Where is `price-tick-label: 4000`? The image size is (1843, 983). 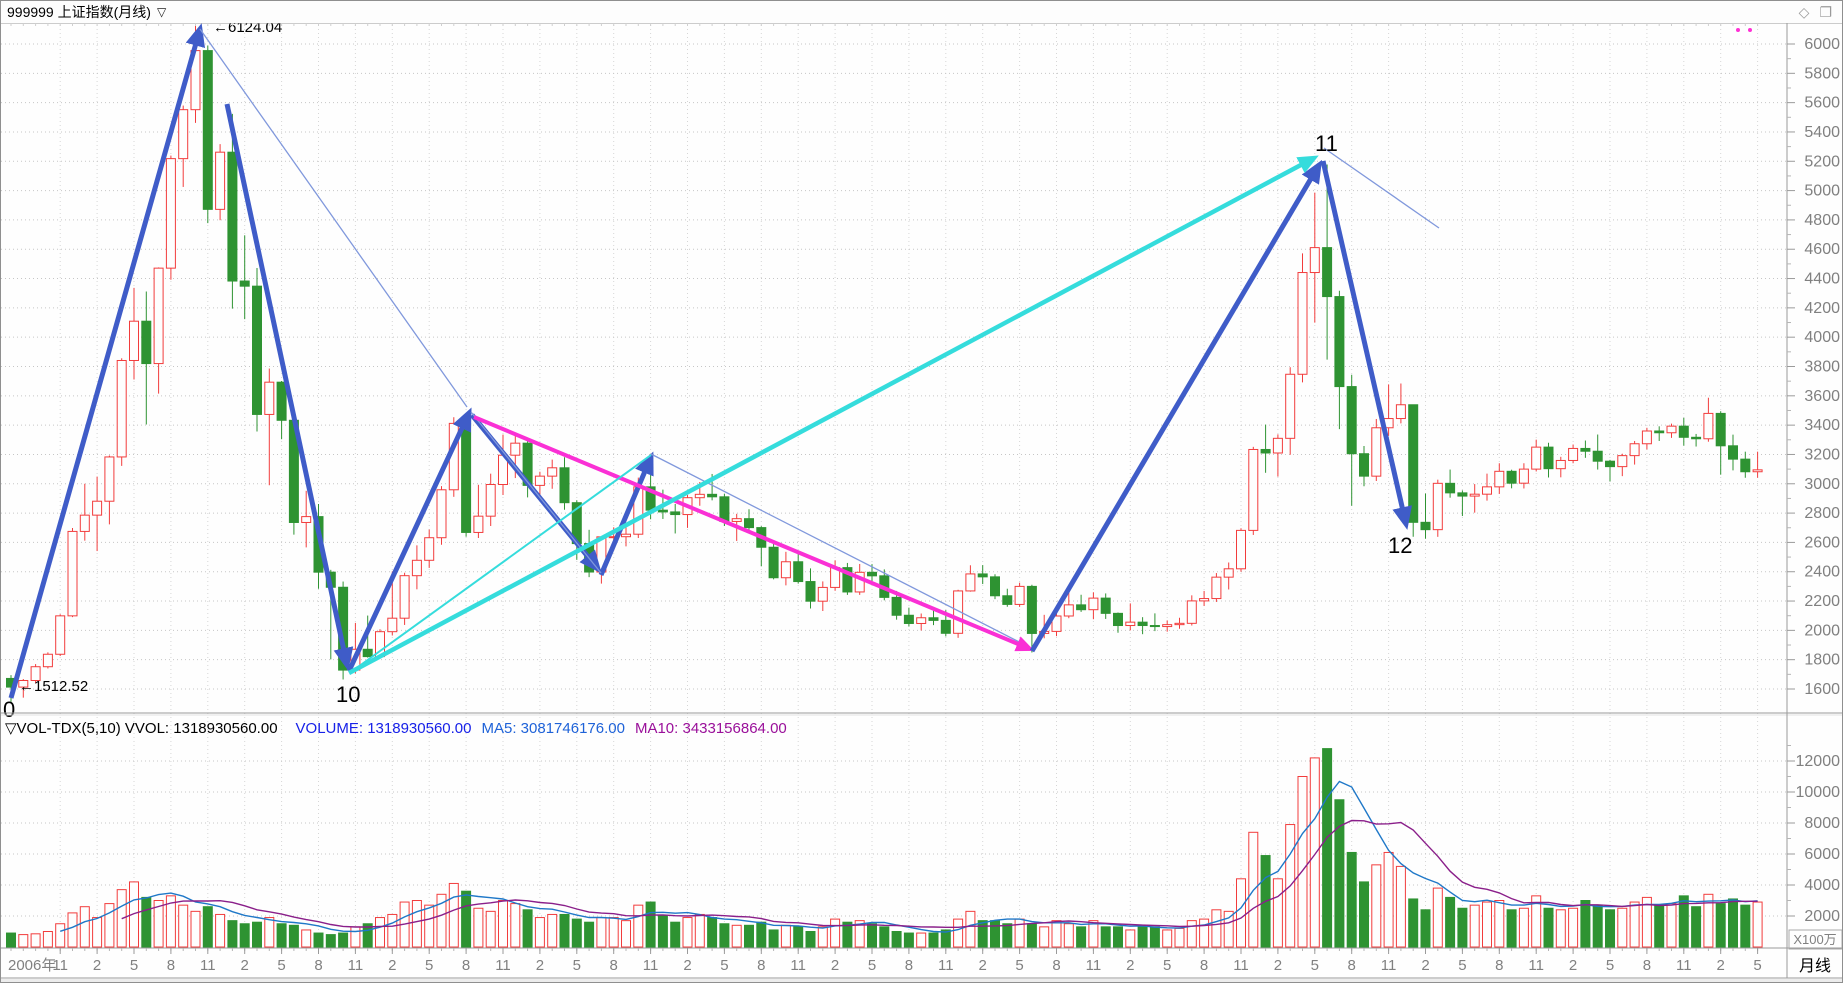
price-tick-label: 4000 is located at coordinates (1822, 337).